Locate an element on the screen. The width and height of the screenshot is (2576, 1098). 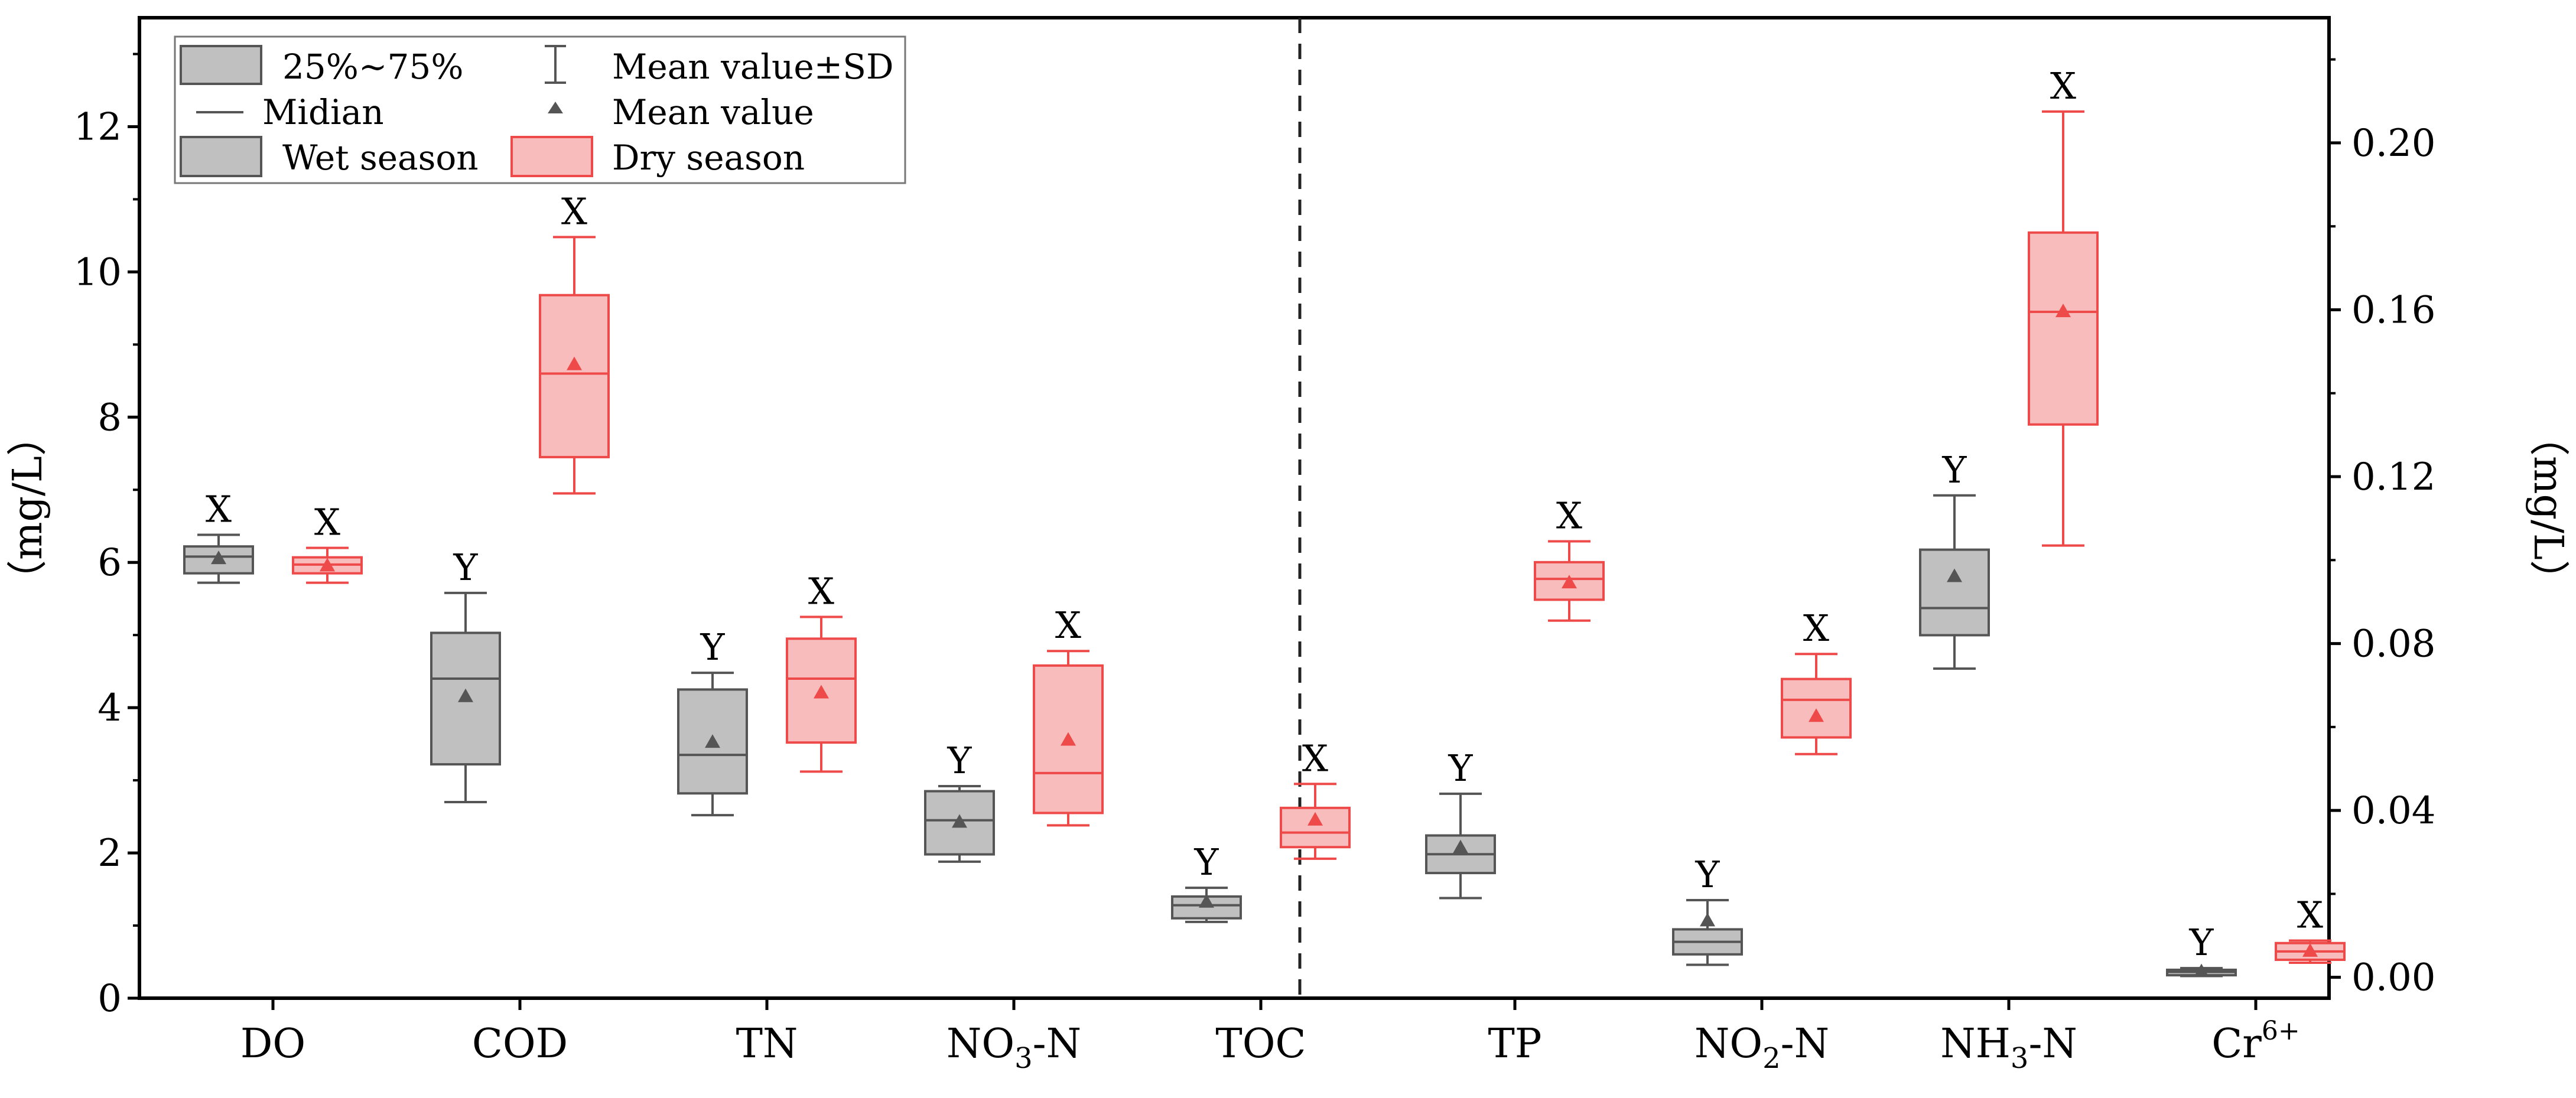
right-tick-label: 0.20 is located at coordinates (2393, 143).